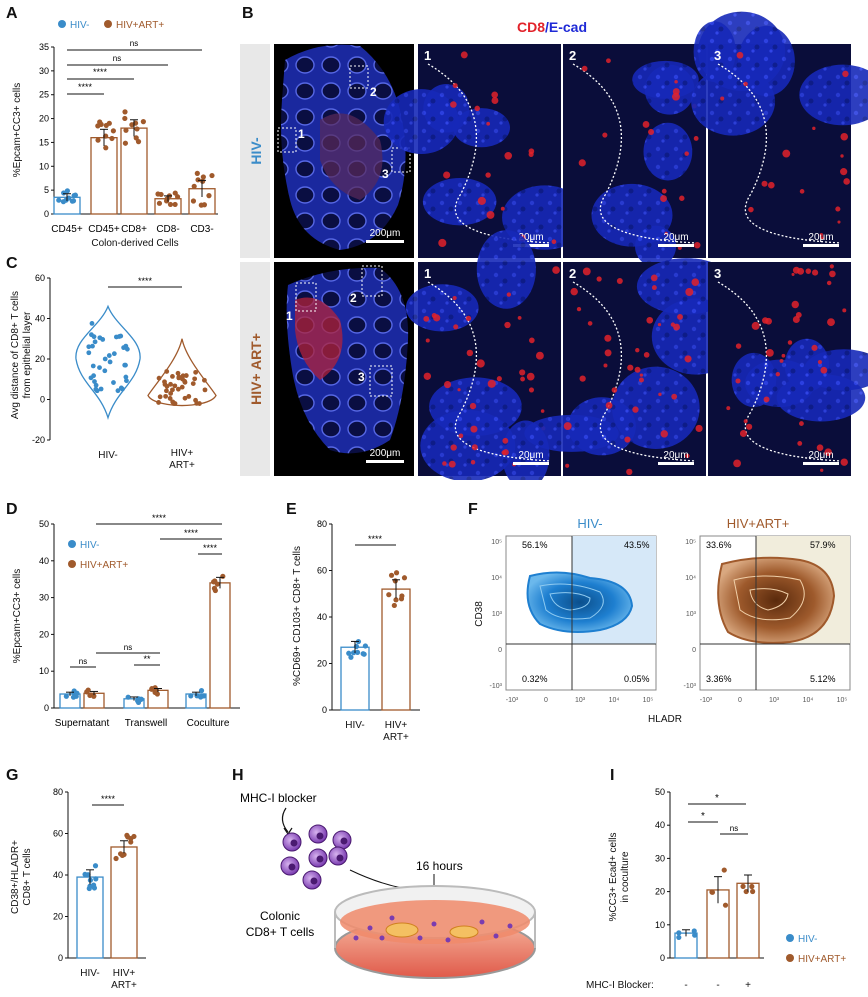 Image resolution: width=868 pixels, height=997 pixels. I want to click on sig-a-1: ****, so click(85, 87).